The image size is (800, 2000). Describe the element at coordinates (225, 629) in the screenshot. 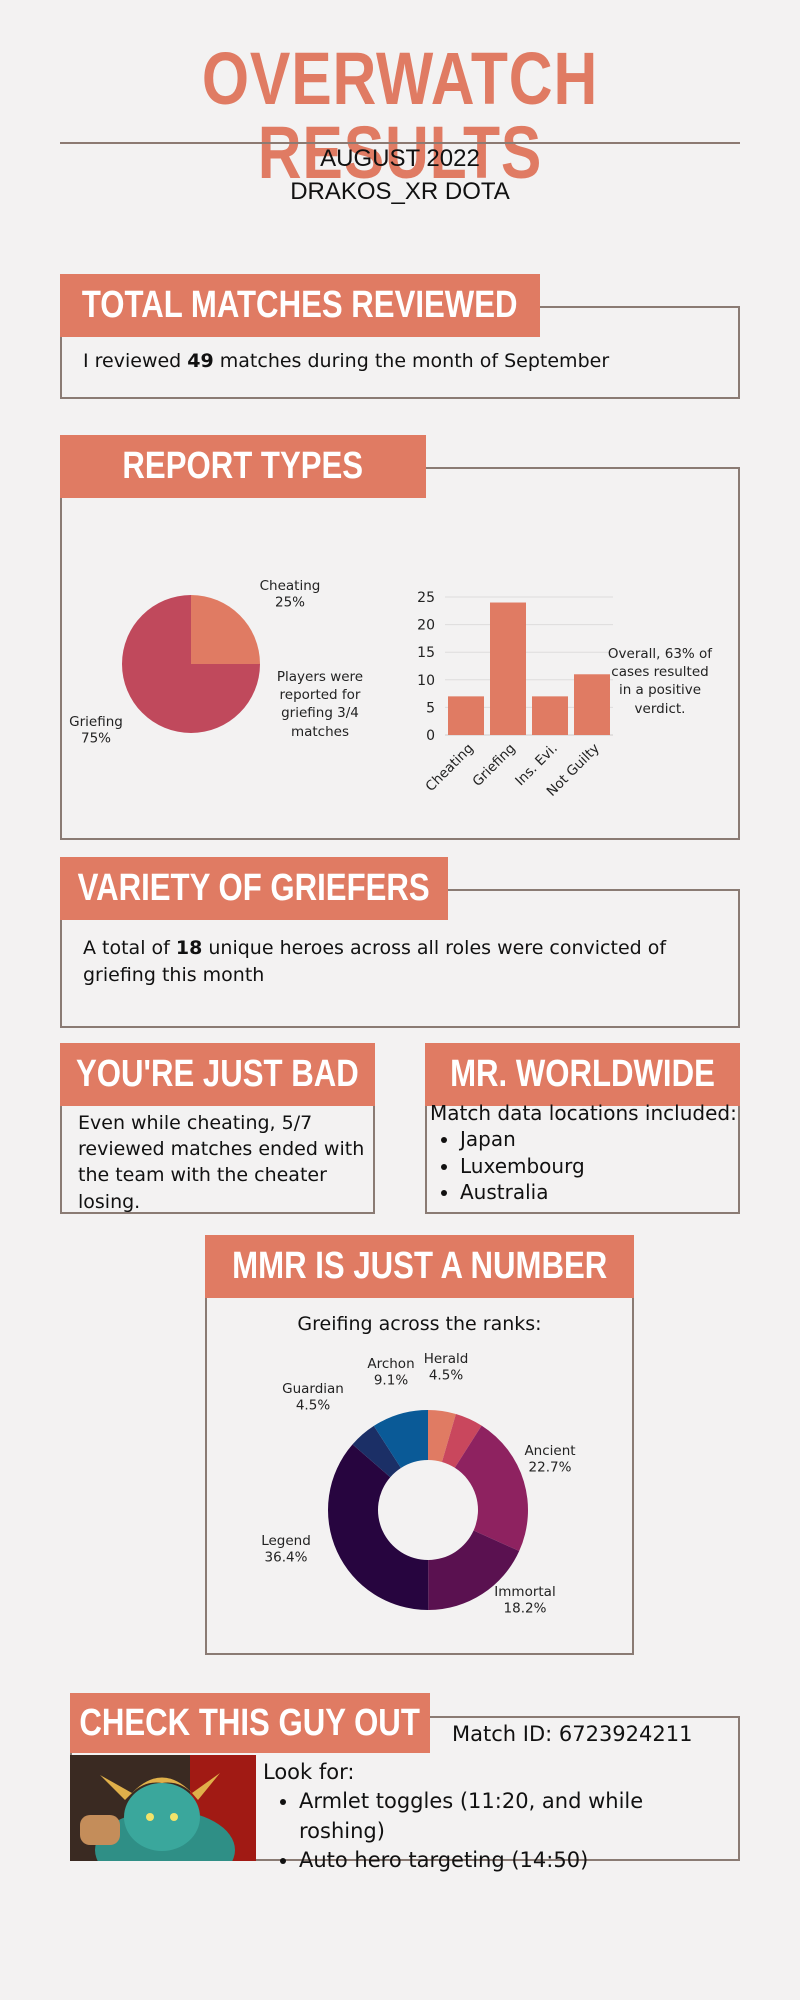

I see `pie-slice-cheating` at that location.